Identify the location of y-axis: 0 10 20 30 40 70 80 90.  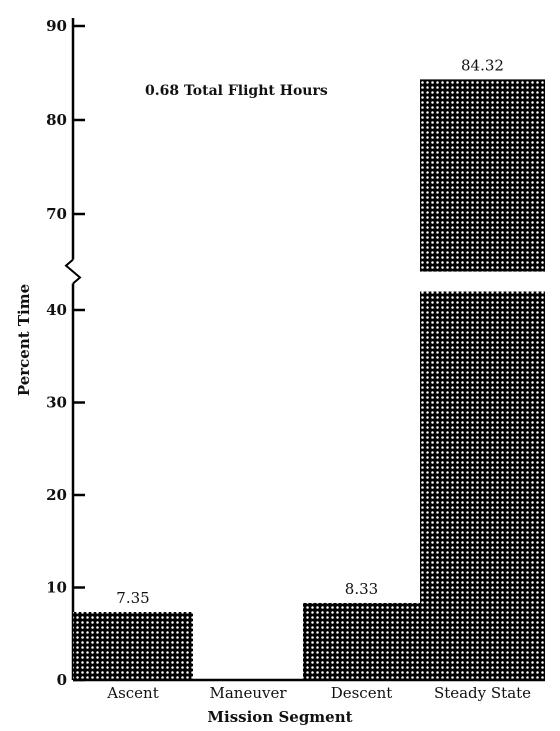
(65, 353).